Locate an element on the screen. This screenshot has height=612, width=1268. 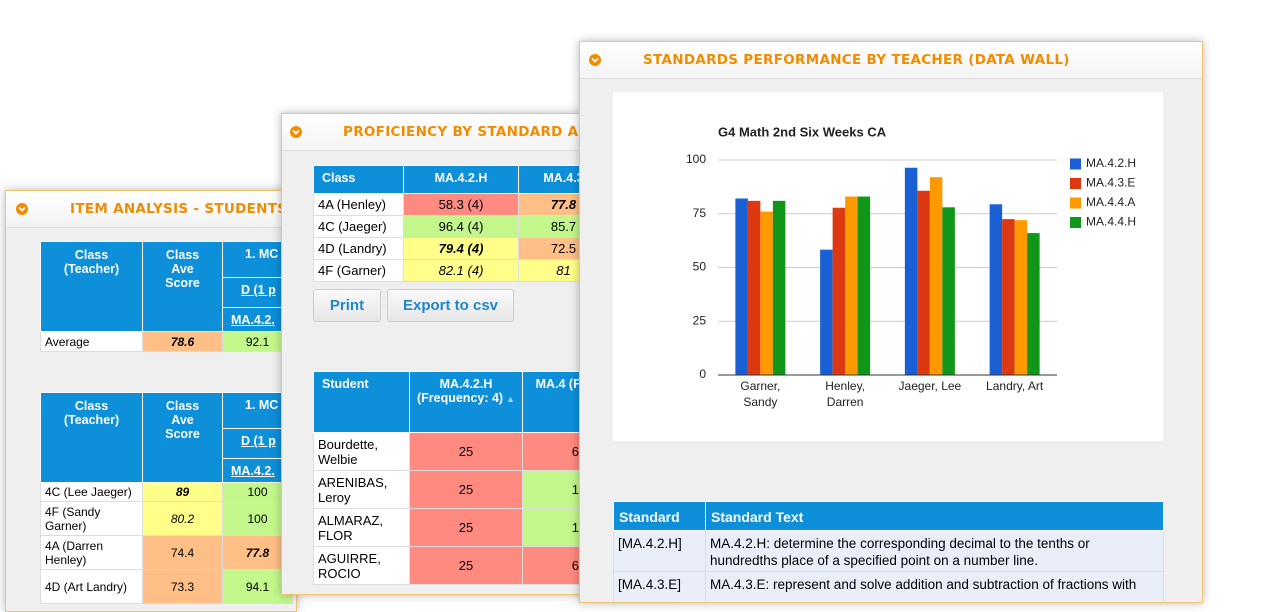
table-row: Average 78.6 92.1 is located at coordinates (166, 341).